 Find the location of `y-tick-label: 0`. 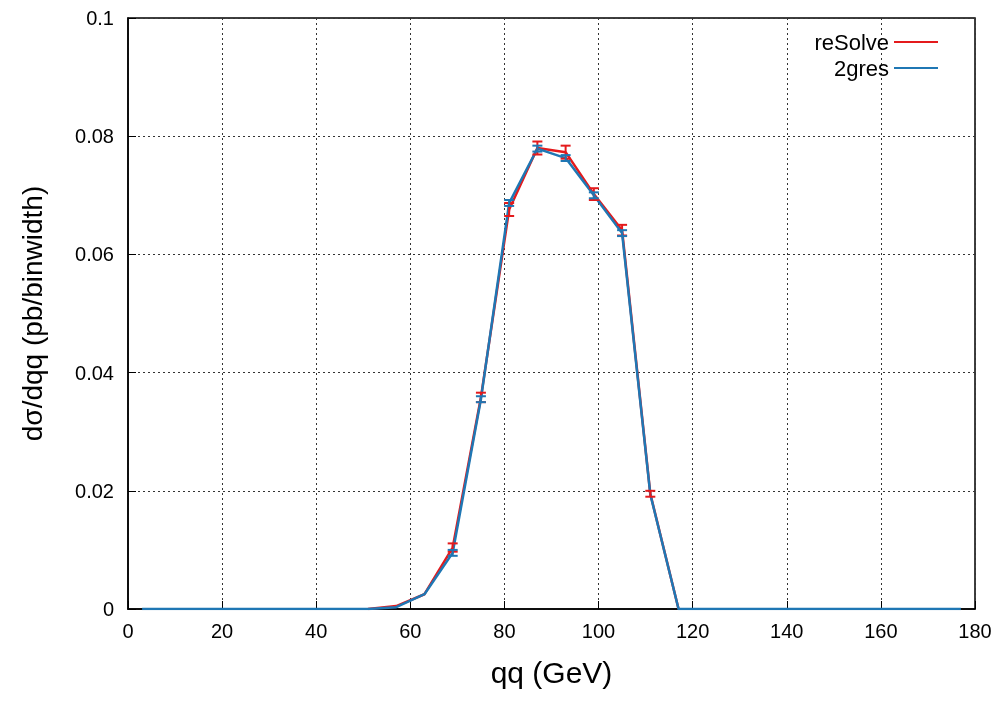

y-tick-label: 0 is located at coordinates (108, 609).